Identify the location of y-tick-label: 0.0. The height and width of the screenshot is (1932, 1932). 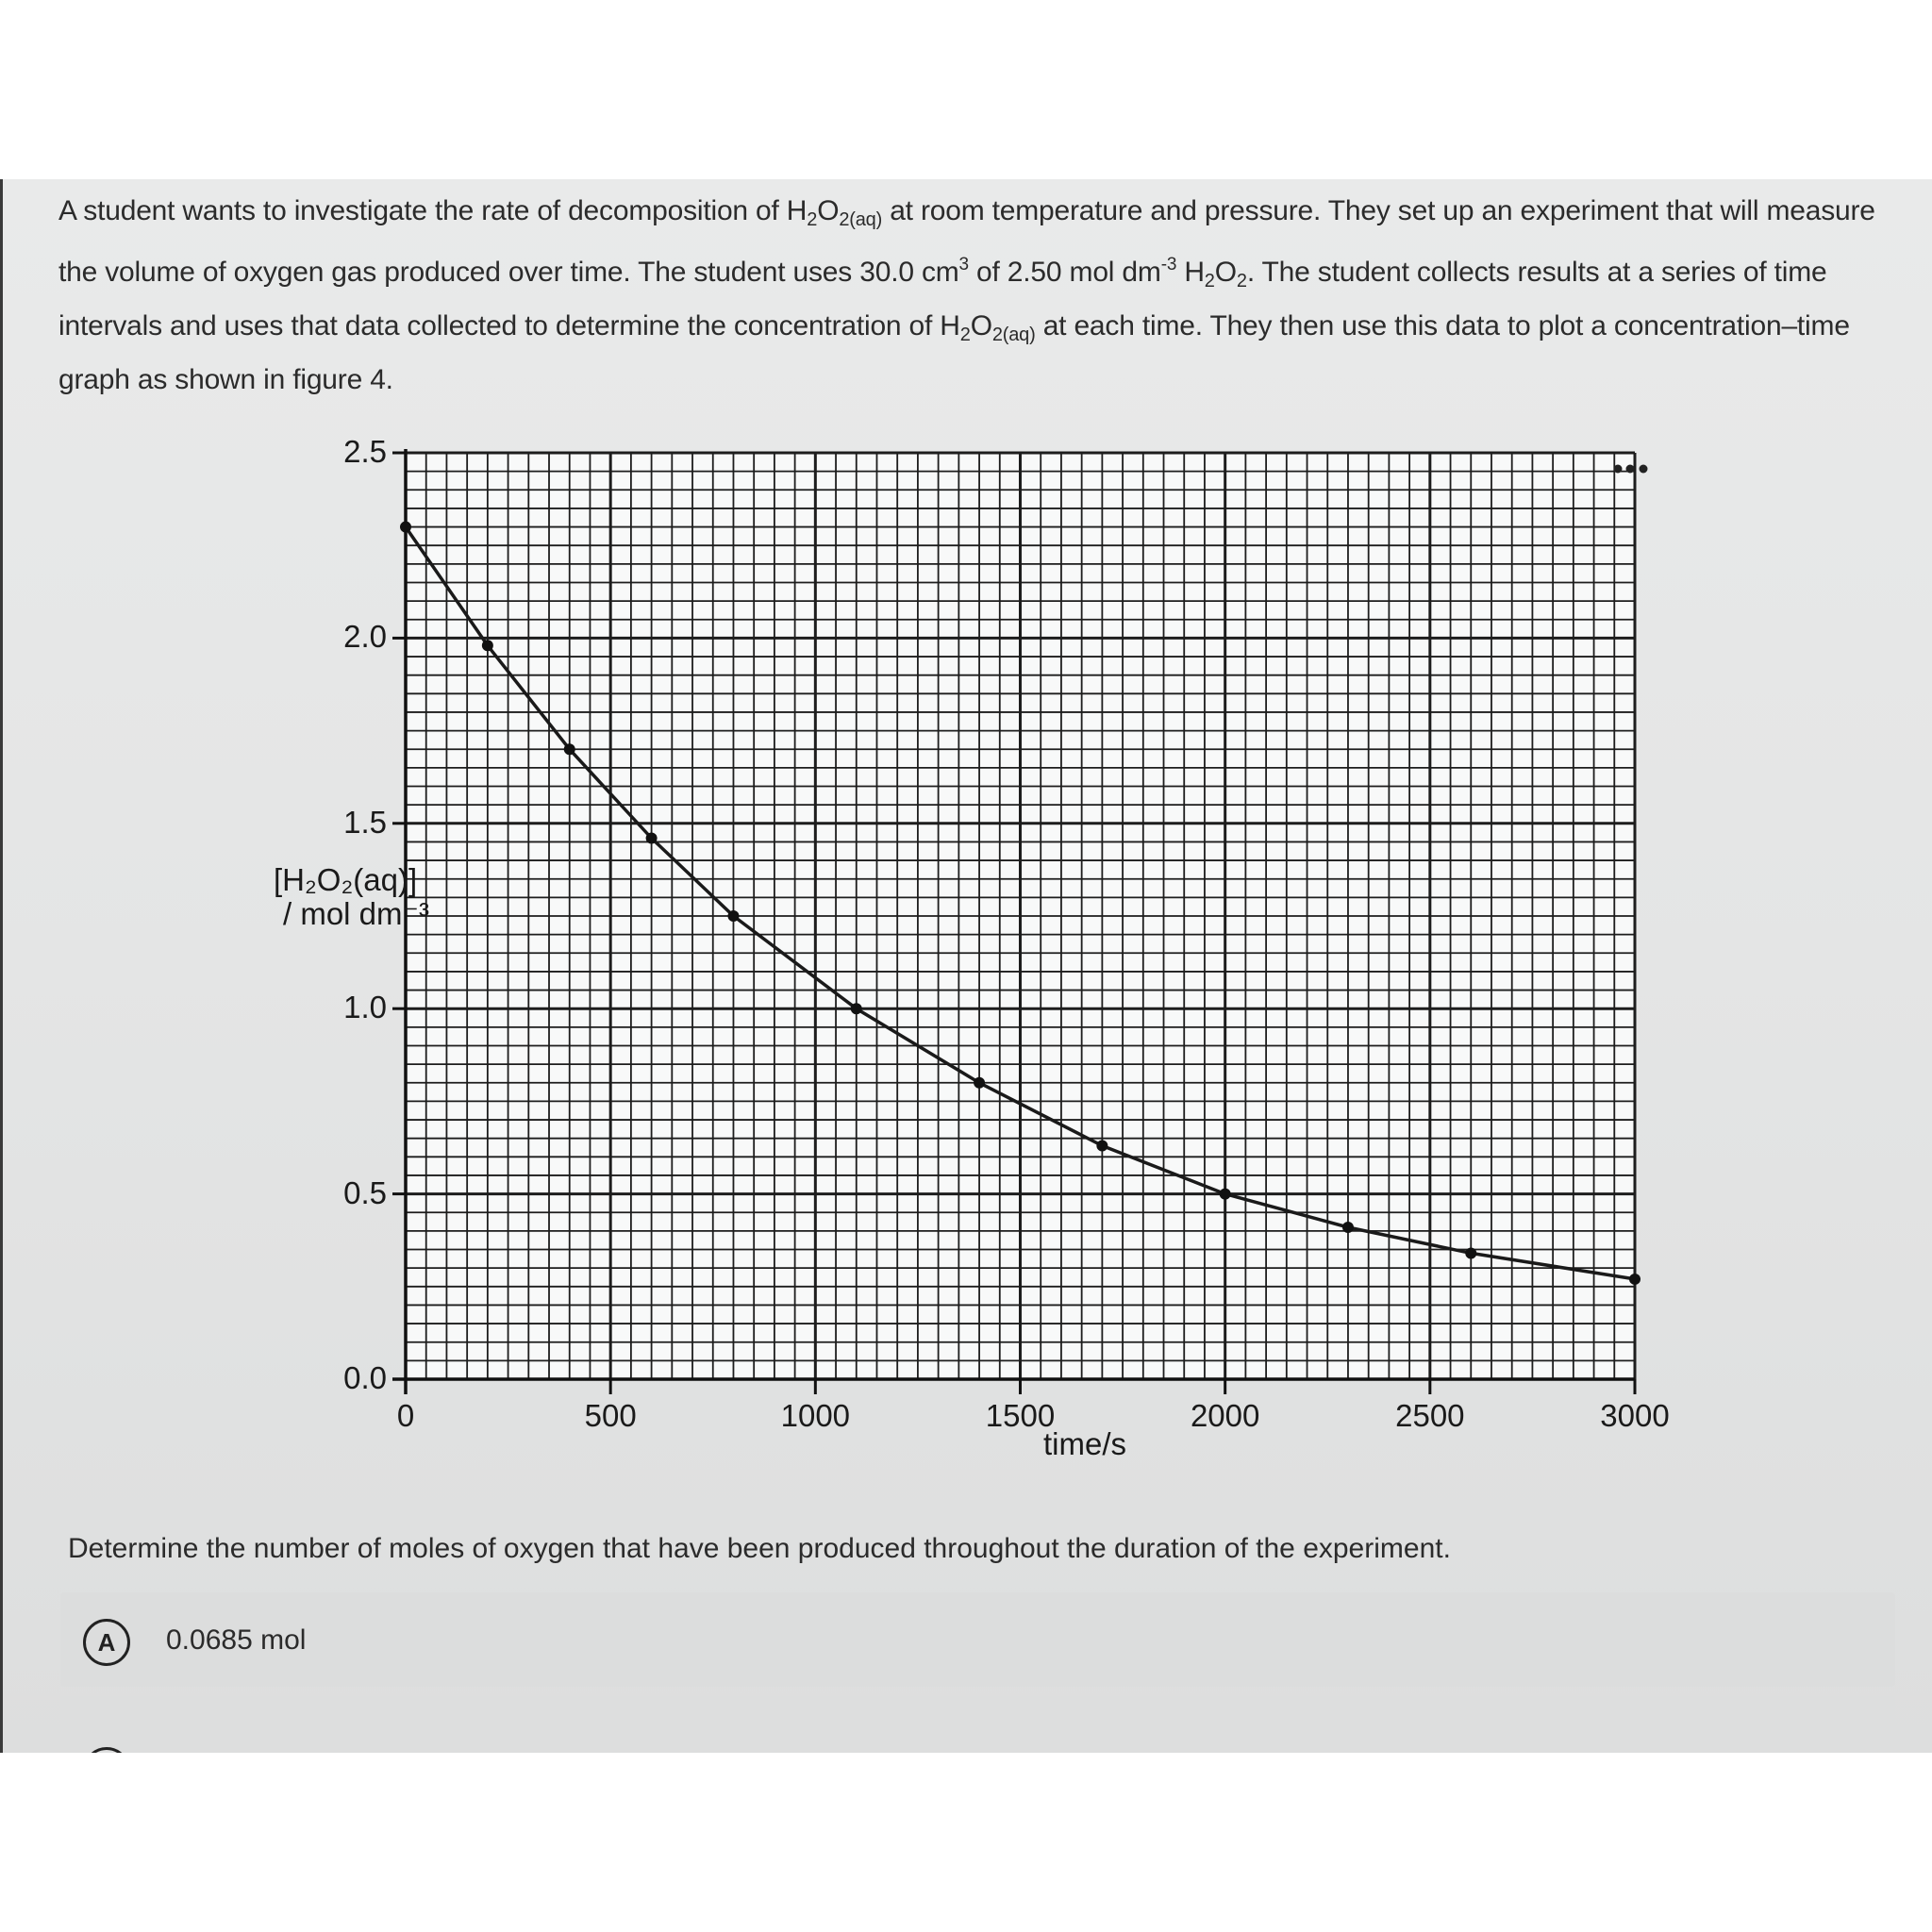
(365, 1378).